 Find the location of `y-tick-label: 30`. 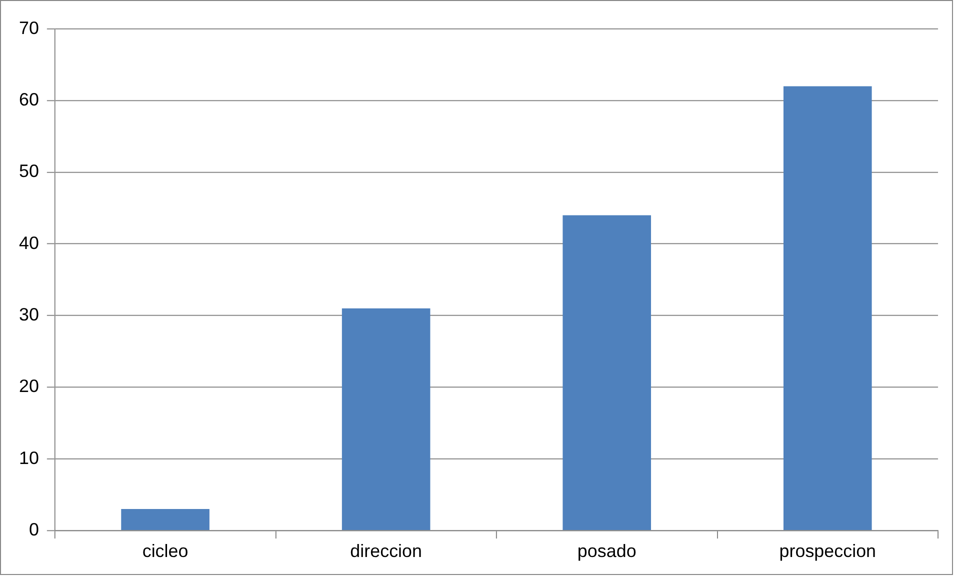

y-tick-label: 30 is located at coordinates (28, 314).